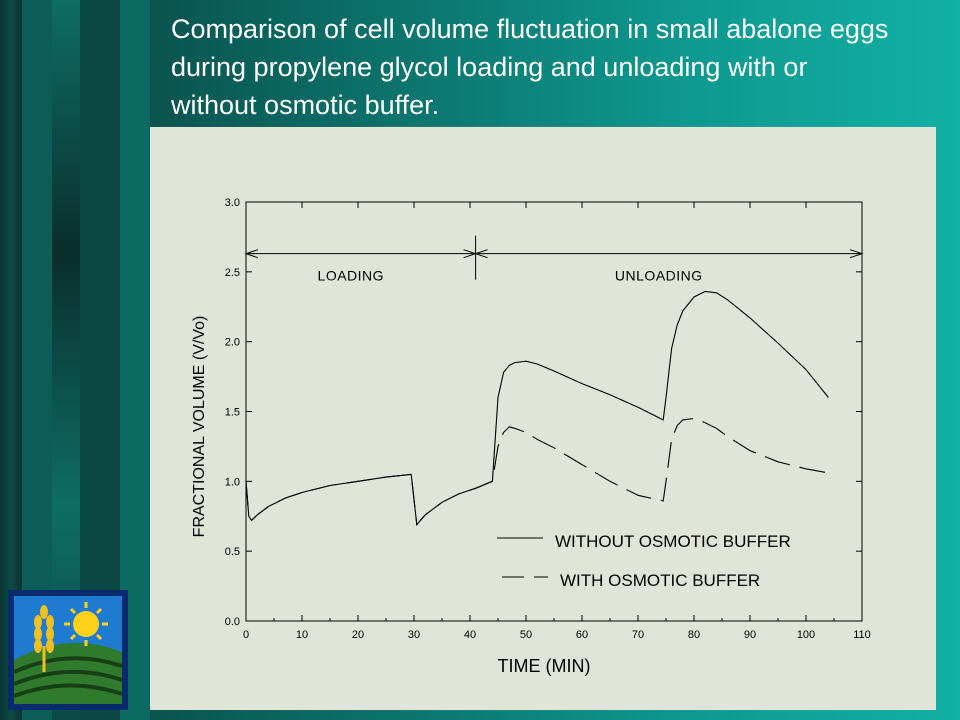 The width and height of the screenshot is (960, 720). I want to click on x-tick-label: 30, so click(414, 635).